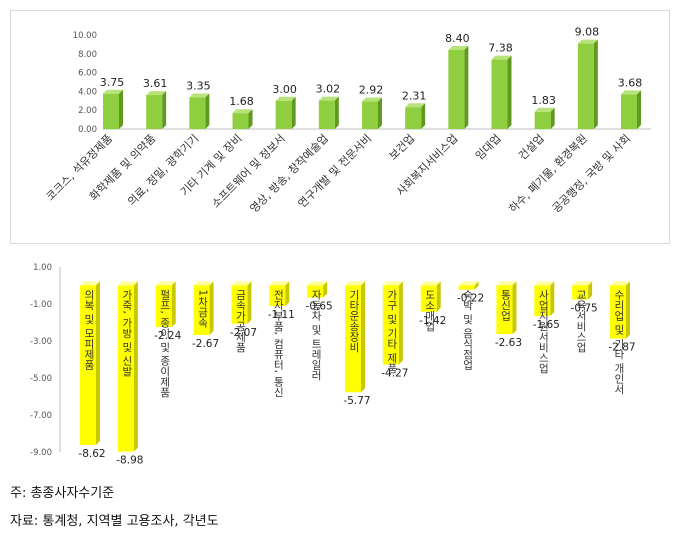 This screenshot has height=537, width=680. What do you see at coordinates (41, 379) in the screenshot?
I see `y-tick-label: -5.00` at bounding box center [41, 379].